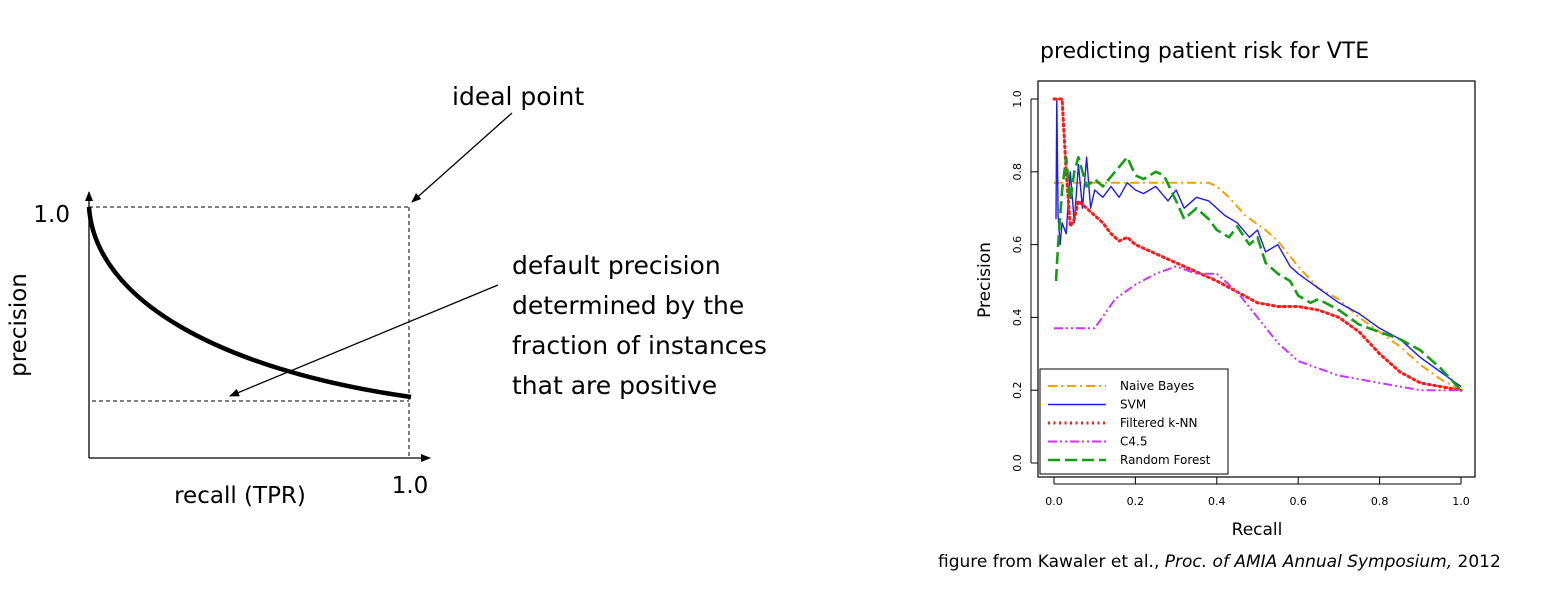 The image size is (1561, 593). What do you see at coordinates (1476, 562) in the screenshot?
I see `caption-year: 2012` at bounding box center [1476, 562].